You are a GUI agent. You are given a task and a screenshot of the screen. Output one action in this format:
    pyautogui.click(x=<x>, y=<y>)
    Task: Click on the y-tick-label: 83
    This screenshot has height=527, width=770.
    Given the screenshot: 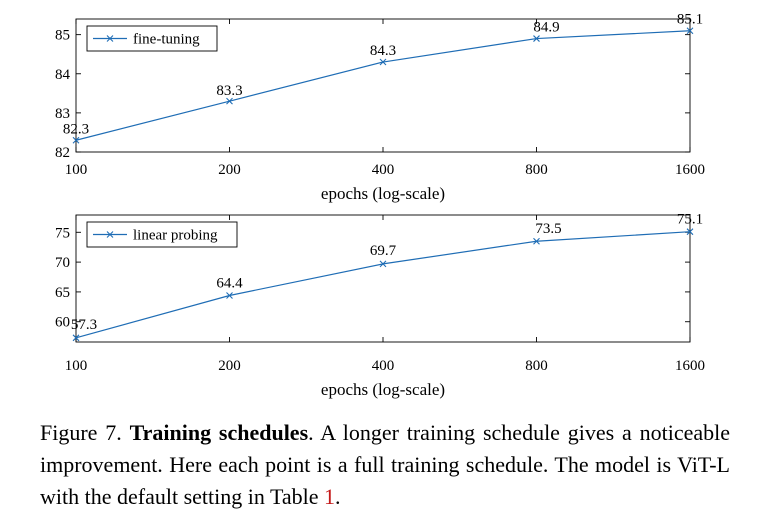 What is the action you would take?
    pyautogui.click(x=62, y=114)
    